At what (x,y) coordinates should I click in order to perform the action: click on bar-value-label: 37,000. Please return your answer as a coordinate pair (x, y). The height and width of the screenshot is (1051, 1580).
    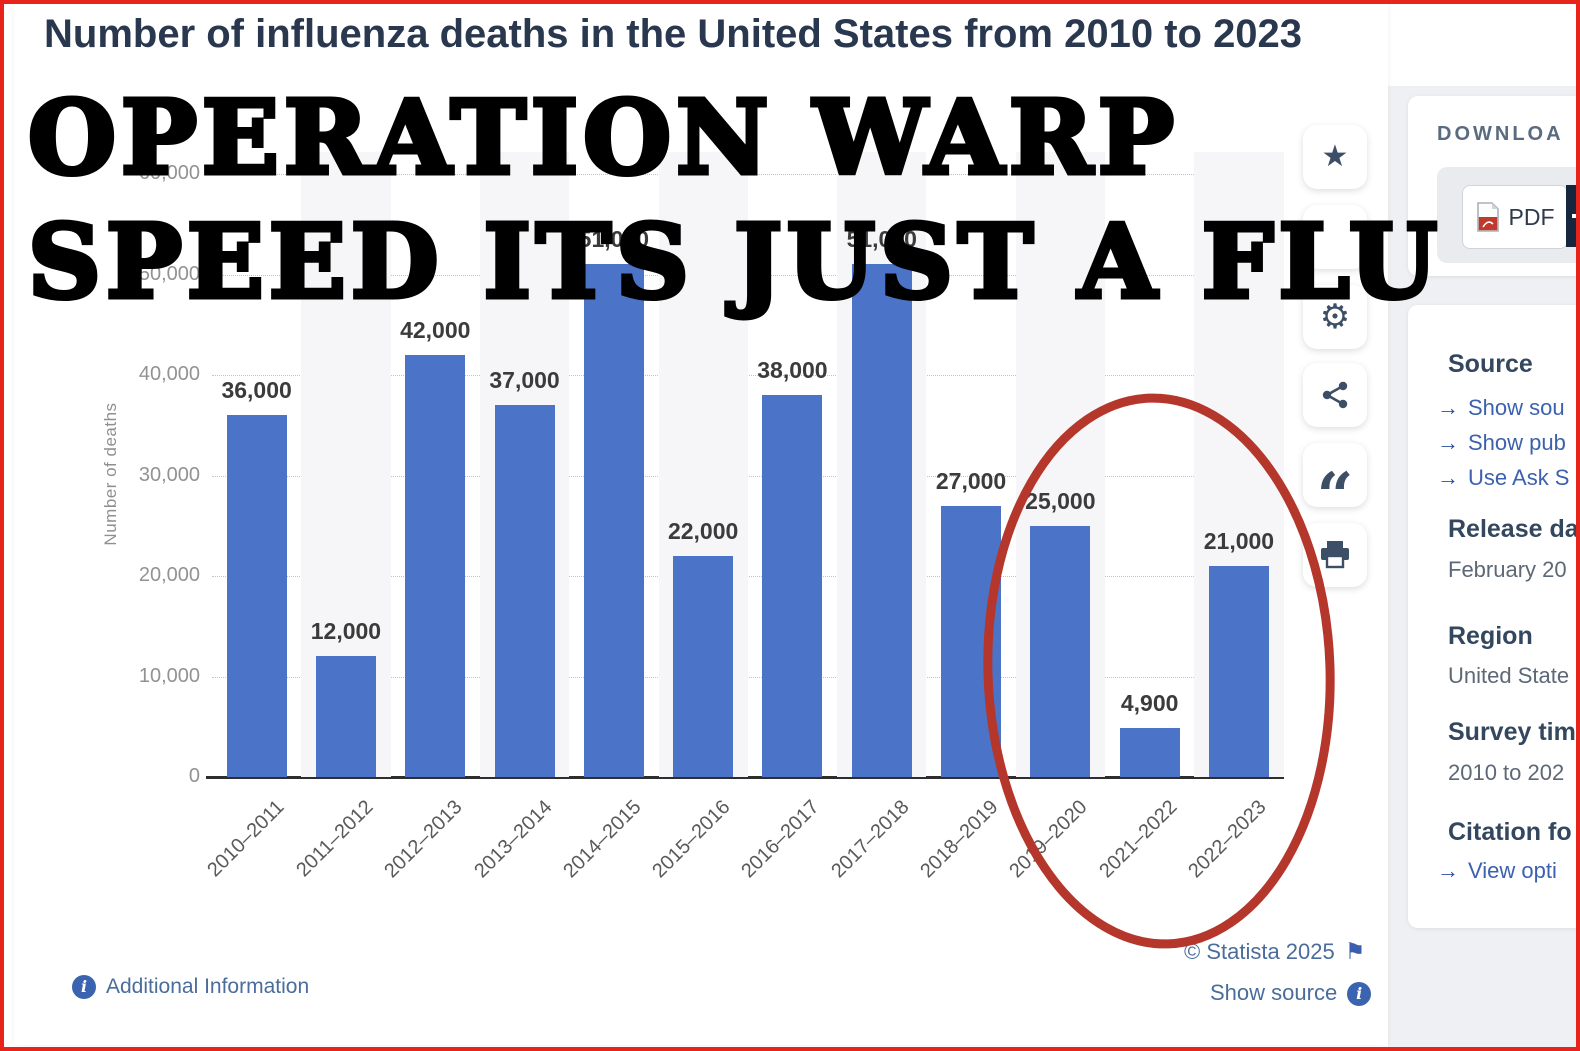
    Looking at the image, I should click on (524, 380).